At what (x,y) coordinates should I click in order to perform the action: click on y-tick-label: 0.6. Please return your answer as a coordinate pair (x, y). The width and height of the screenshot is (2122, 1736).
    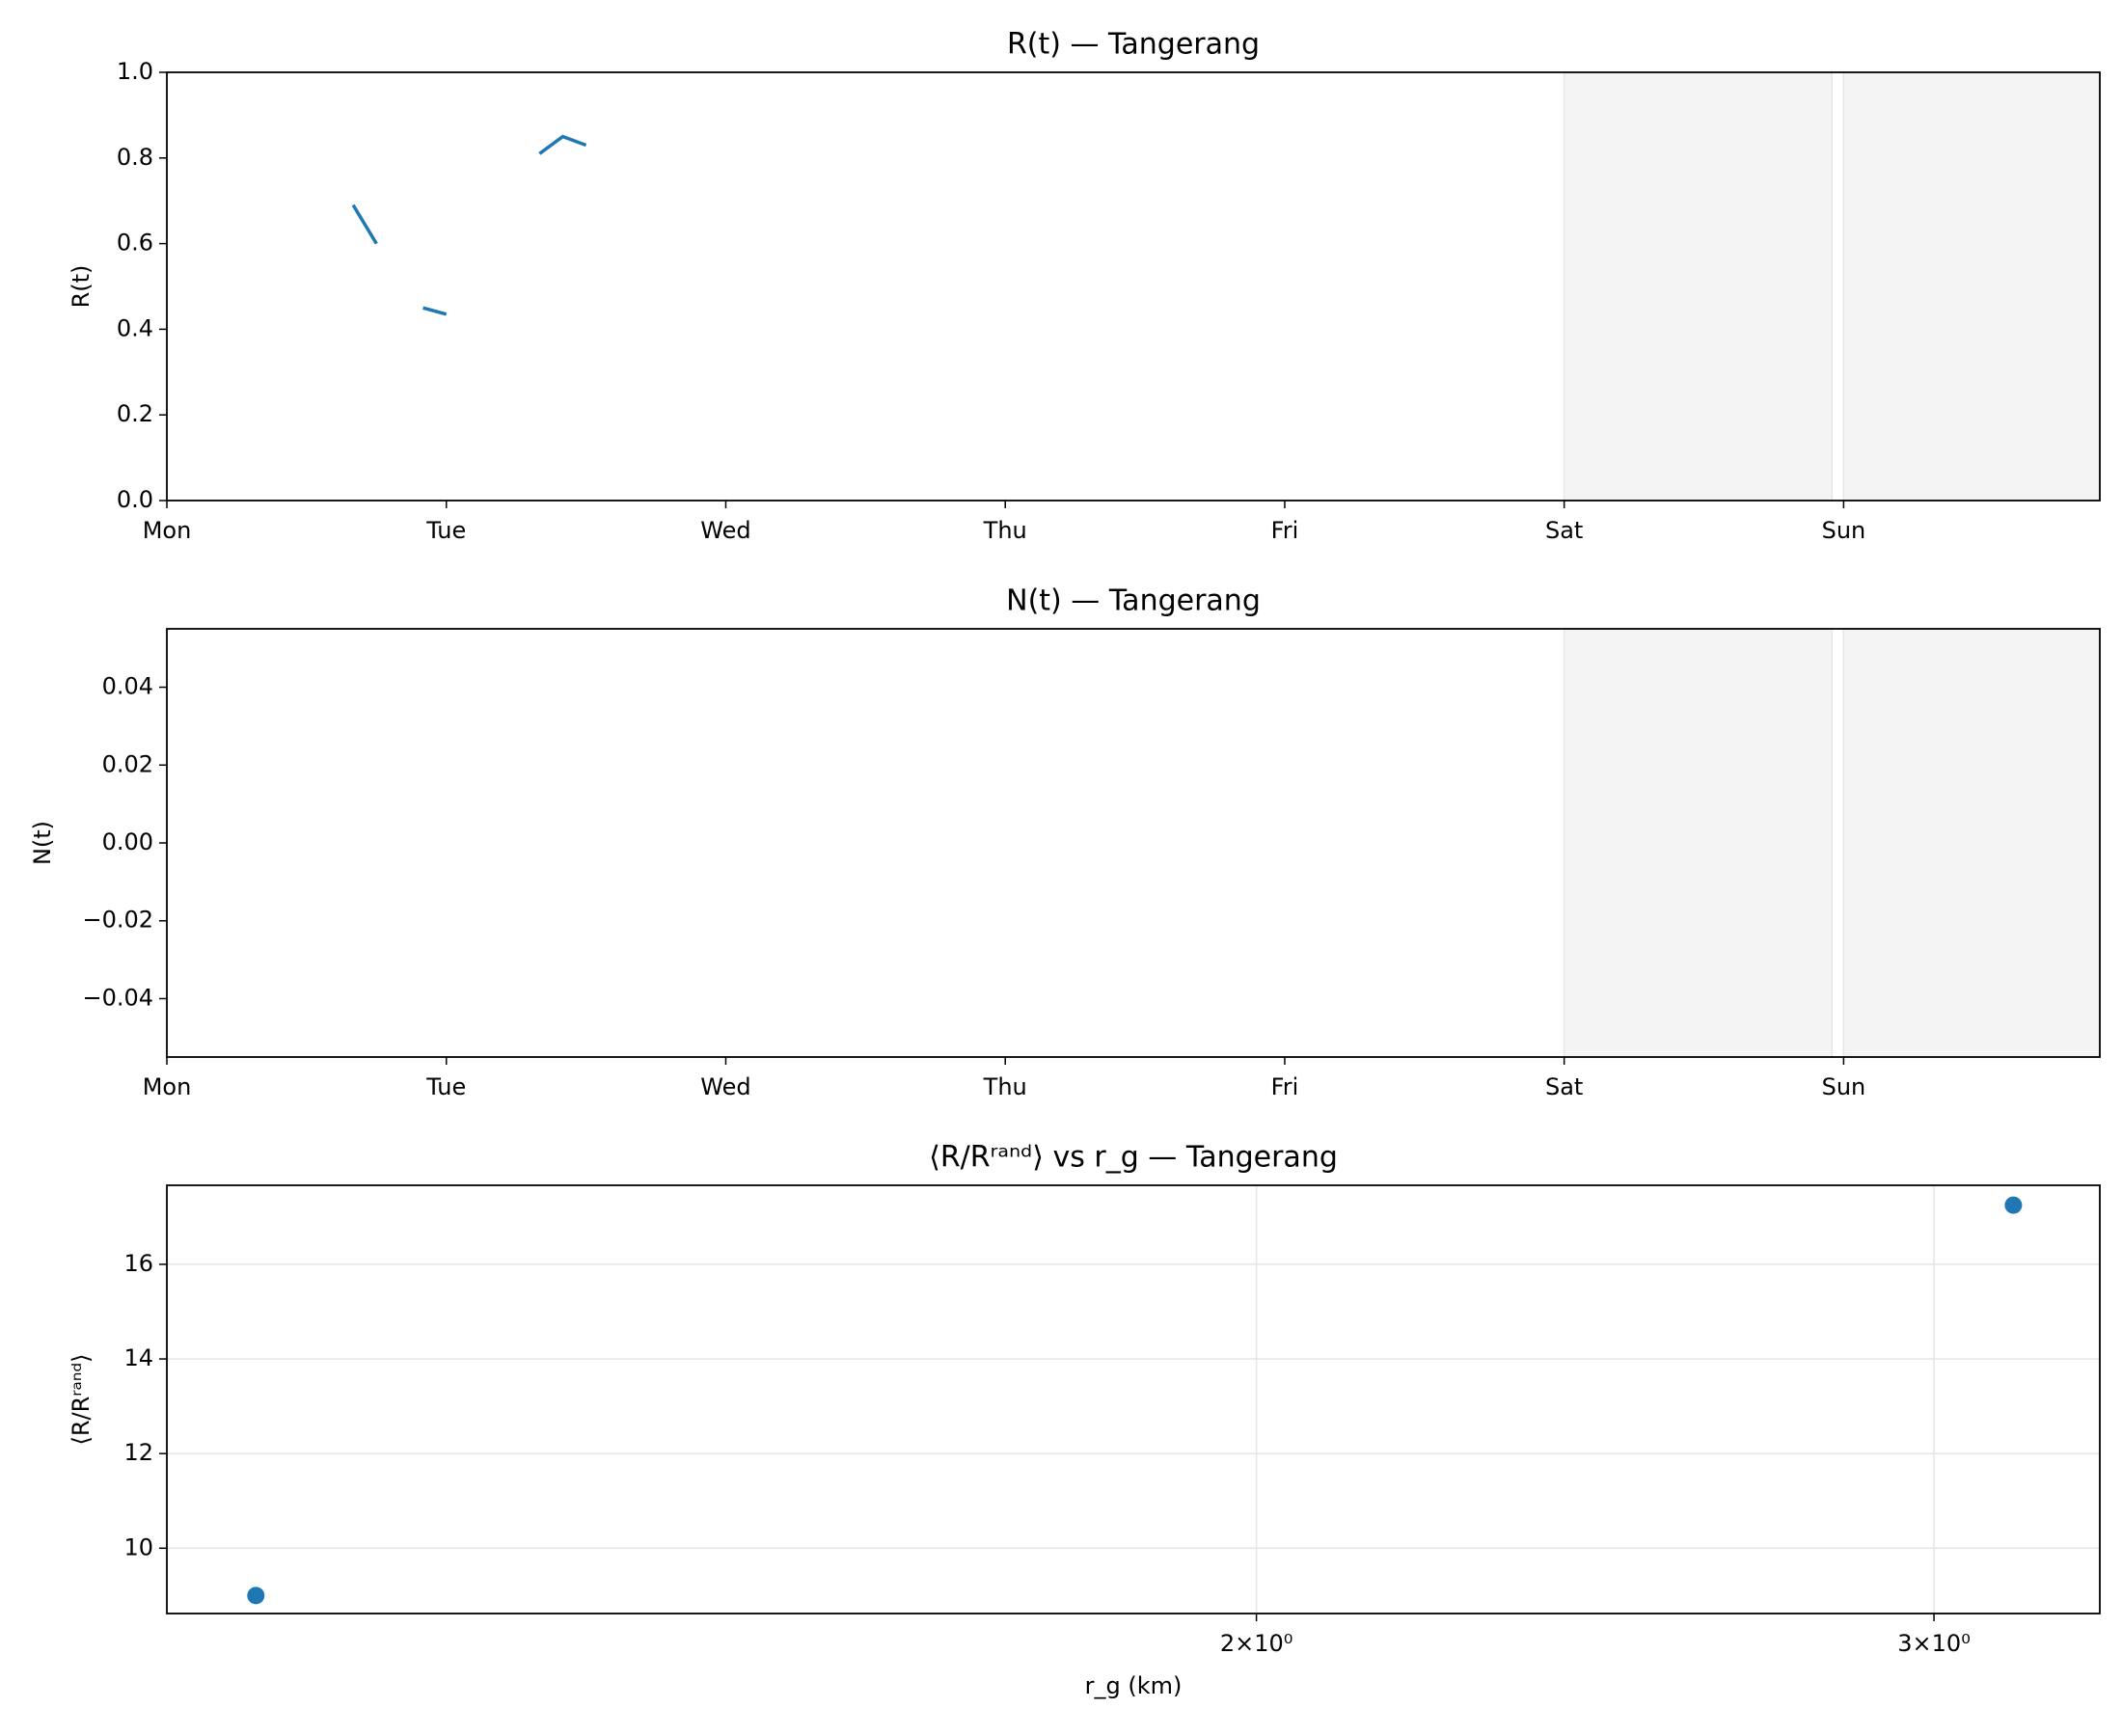
    Looking at the image, I should click on (135, 244).